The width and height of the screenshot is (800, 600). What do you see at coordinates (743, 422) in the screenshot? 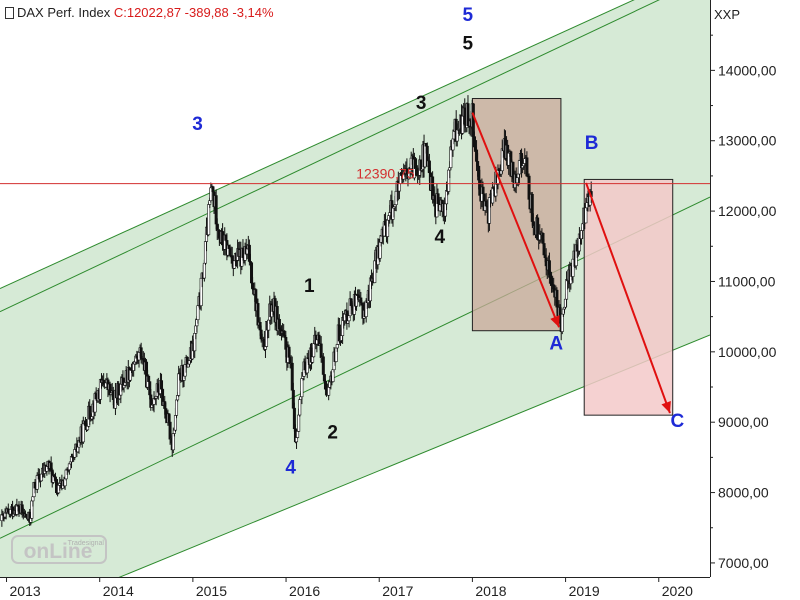
I see `y-tick-label: 9000,00` at bounding box center [743, 422].